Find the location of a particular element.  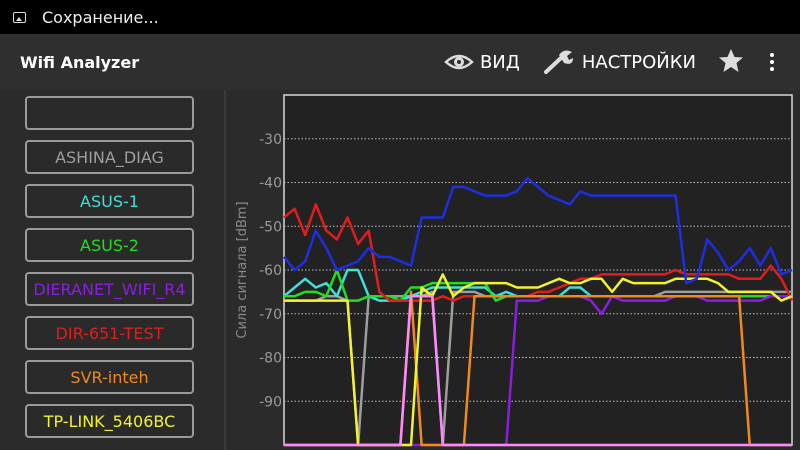

image-icon is located at coordinates (19, 17).